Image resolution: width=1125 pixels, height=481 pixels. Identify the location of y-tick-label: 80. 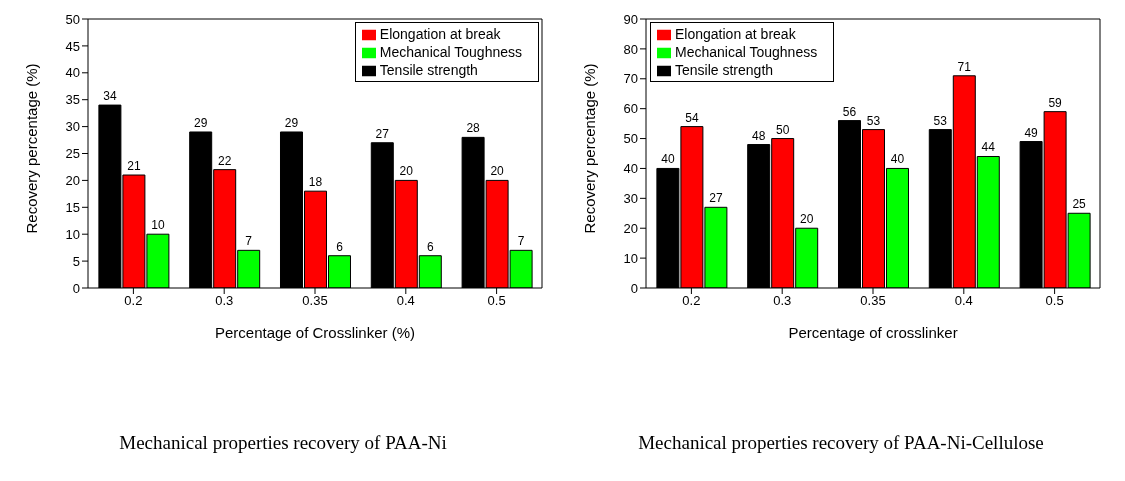
(630, 49).